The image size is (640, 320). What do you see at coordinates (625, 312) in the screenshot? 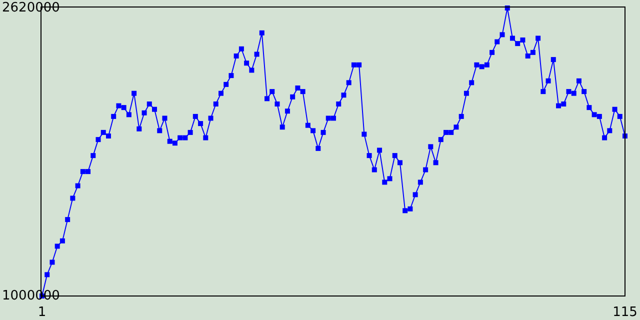
I see `x-tick-label: 115` at bounding box center [625, 312].